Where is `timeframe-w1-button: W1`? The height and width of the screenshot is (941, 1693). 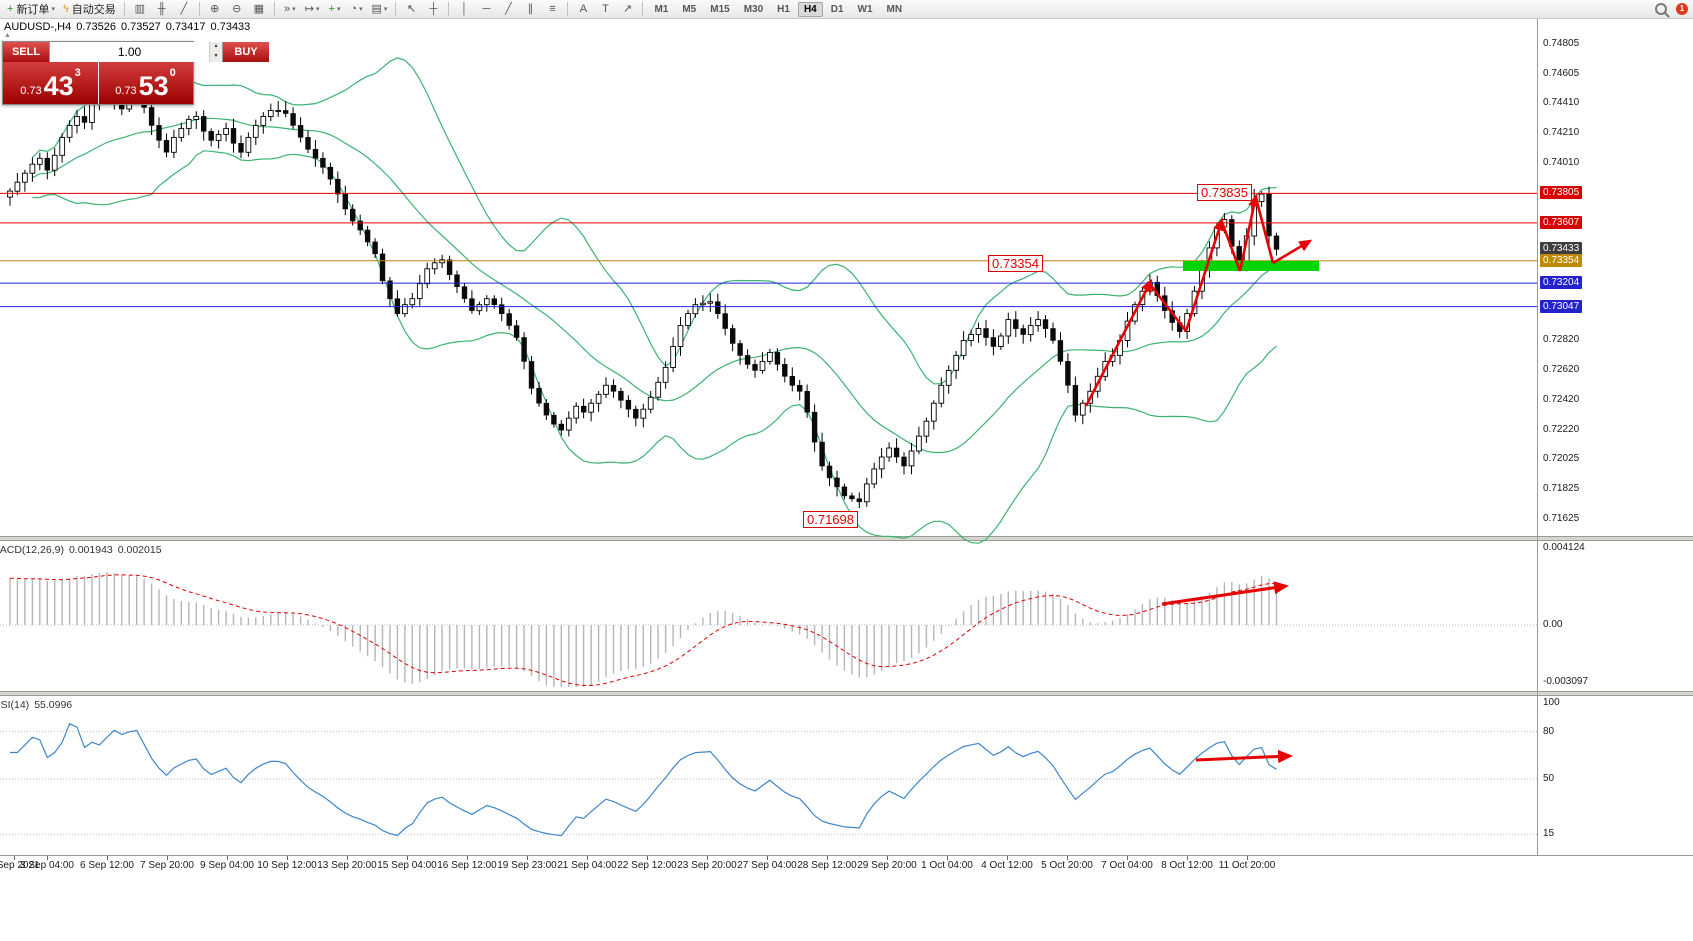 timeframe-w1-button: W1 is located at coordinates (865, 9).